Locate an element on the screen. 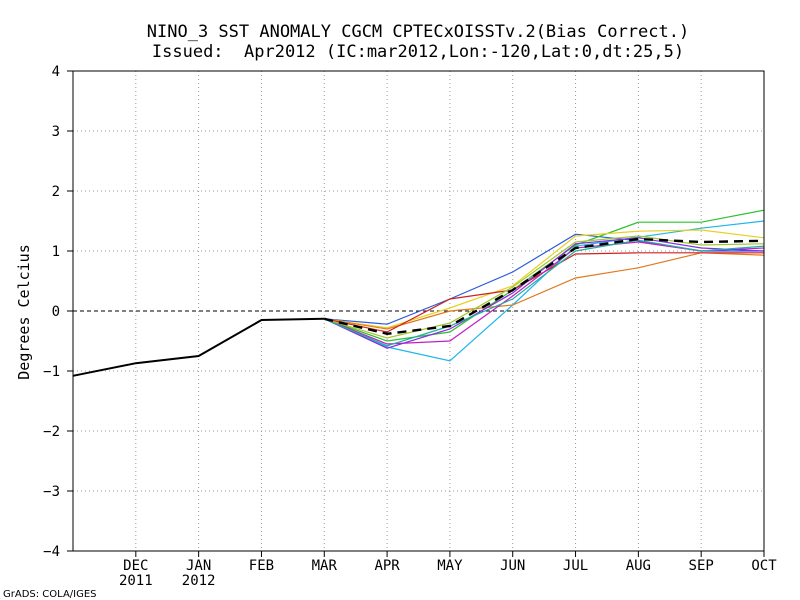 This screenshot has width=800, height=600. observed-anomaly-line is located at coordinates (198, 347).